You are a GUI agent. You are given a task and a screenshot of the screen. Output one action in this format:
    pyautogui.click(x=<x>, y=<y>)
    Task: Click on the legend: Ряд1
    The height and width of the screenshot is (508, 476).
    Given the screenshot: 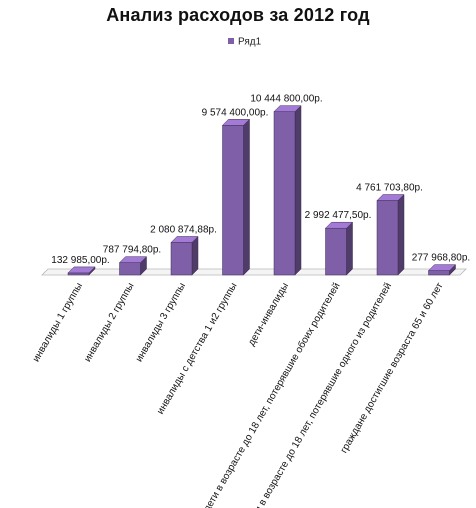 What is the action you would take?
    pyautogui.click(x=245, y=42)
    